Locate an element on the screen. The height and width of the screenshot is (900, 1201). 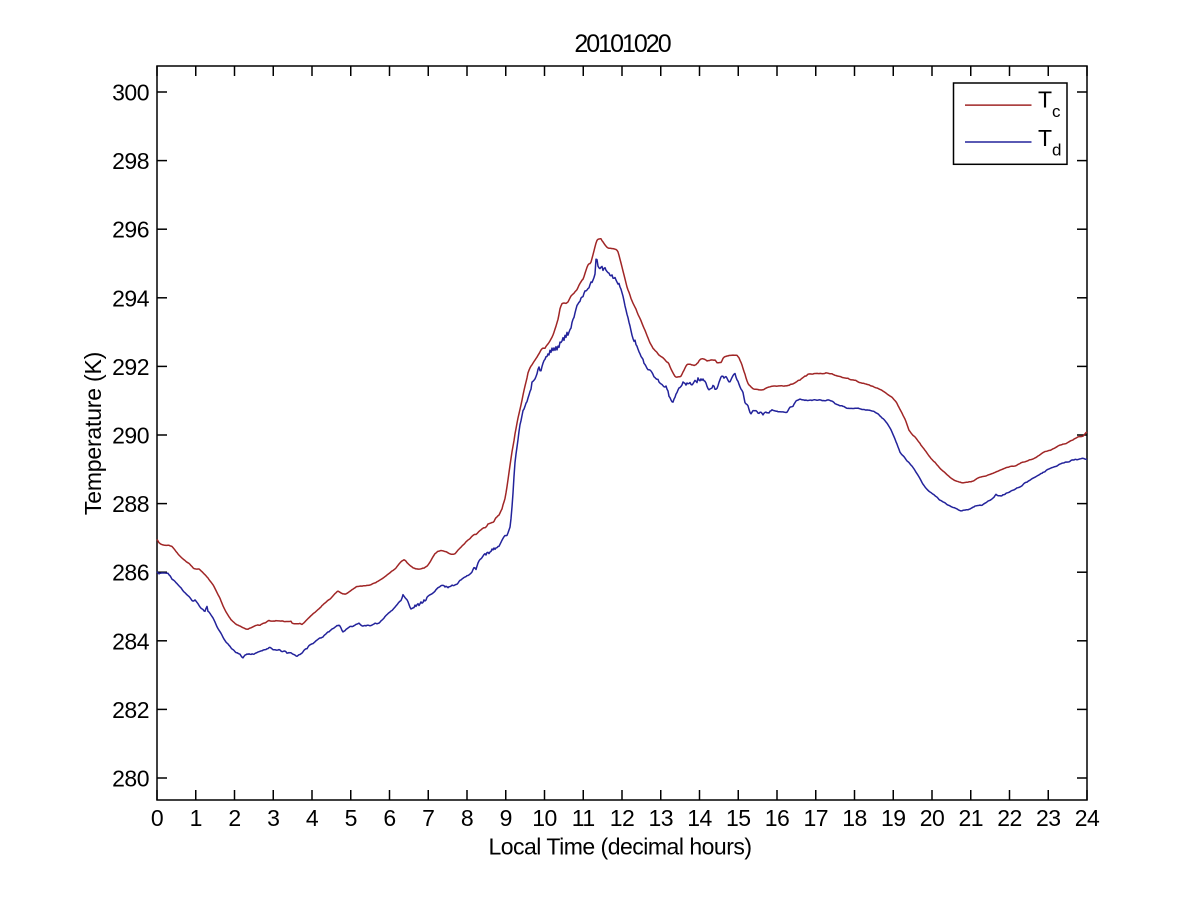
svg-text: 282 is located at coordinates (130, 710).